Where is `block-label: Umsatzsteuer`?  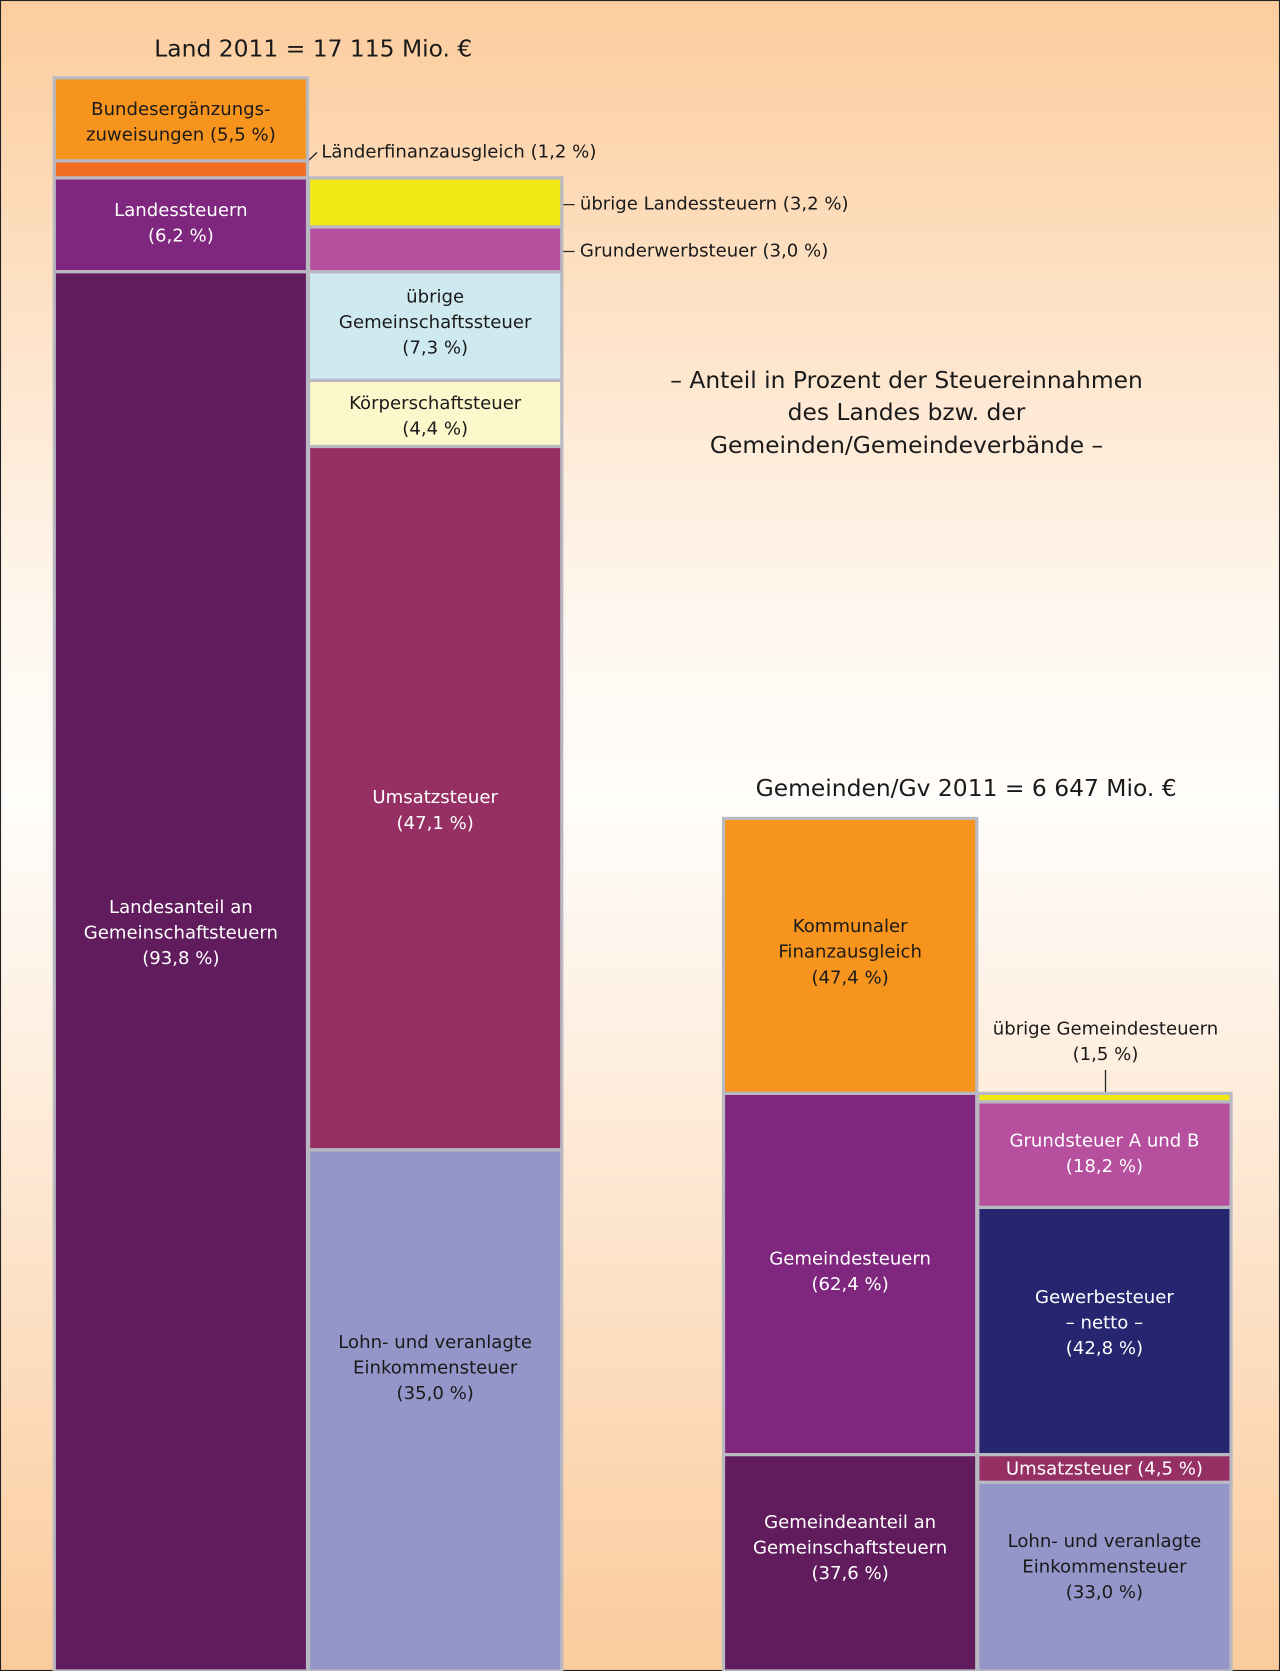 block-label: Umsatzsteuer is located at coordinates (435, 797).